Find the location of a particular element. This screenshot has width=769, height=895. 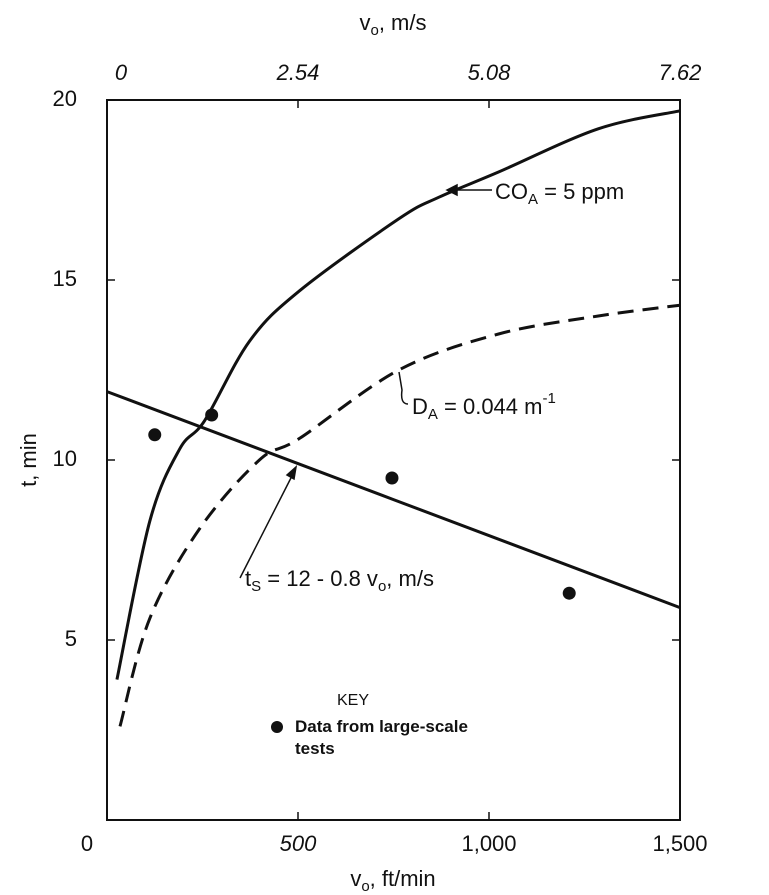

annotation-leaders is located at coordinates (365, 381).